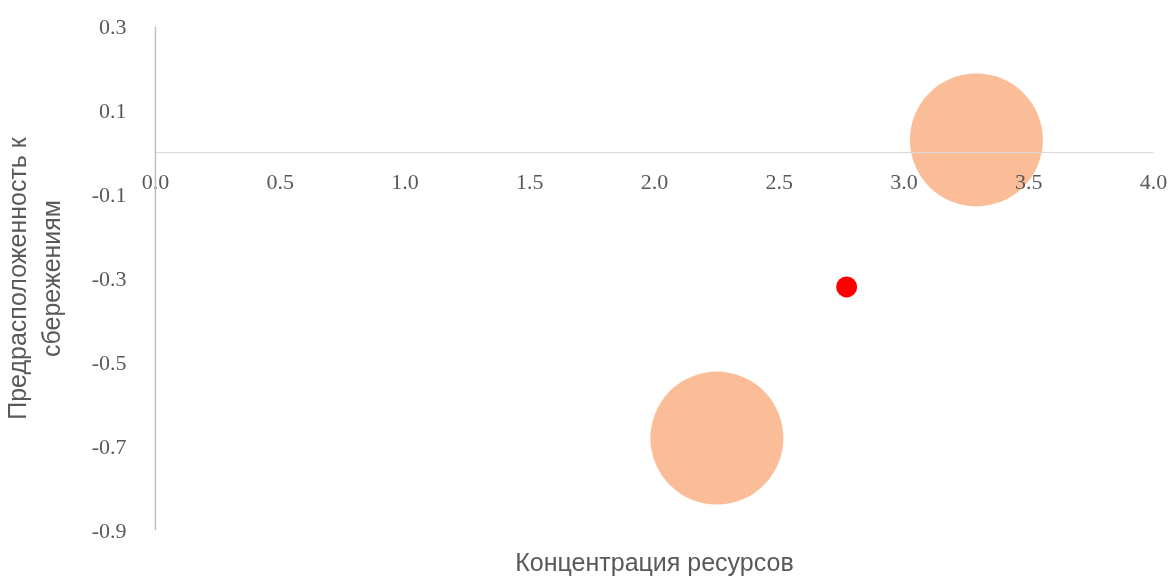 Image resolution: width=1172 pixels, height=583 pixels. What do you see at coordinates (109, 530) in the screenshot?
I see `y-tick-label: -0.9` at bounding box center [109, 530].